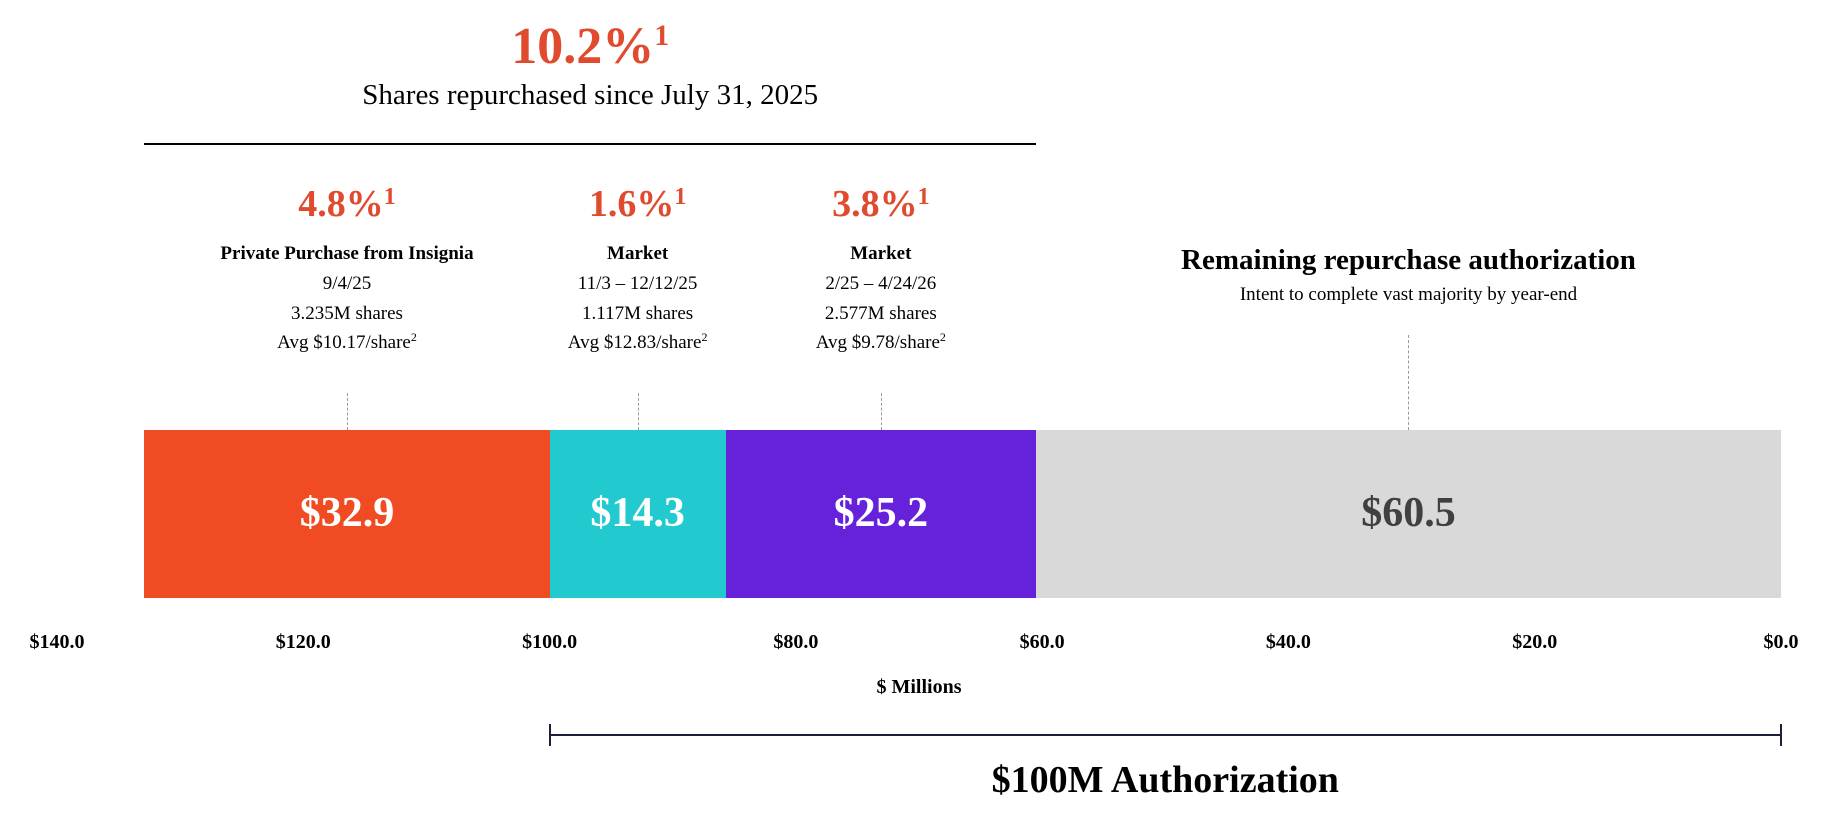  I want to click on bar-segment-3-value: $25.2, so click(881, 513).